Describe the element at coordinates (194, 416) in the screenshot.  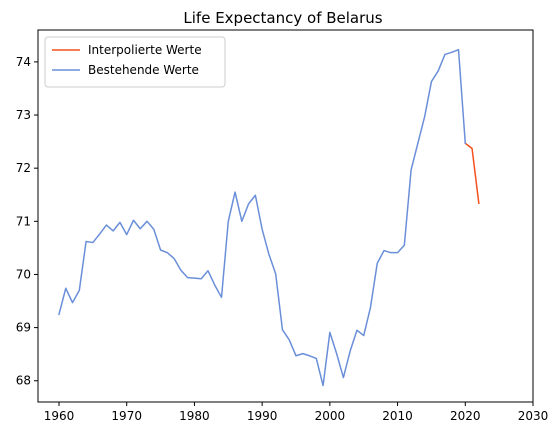
I see `x-tick-label: 1980` at that location.